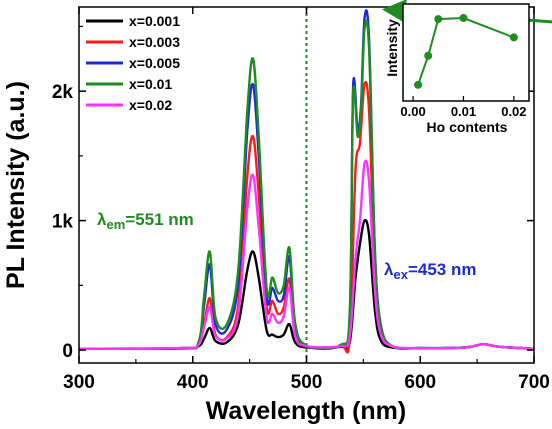  I want to click on x-tick-label: 500, so click(307, 382).